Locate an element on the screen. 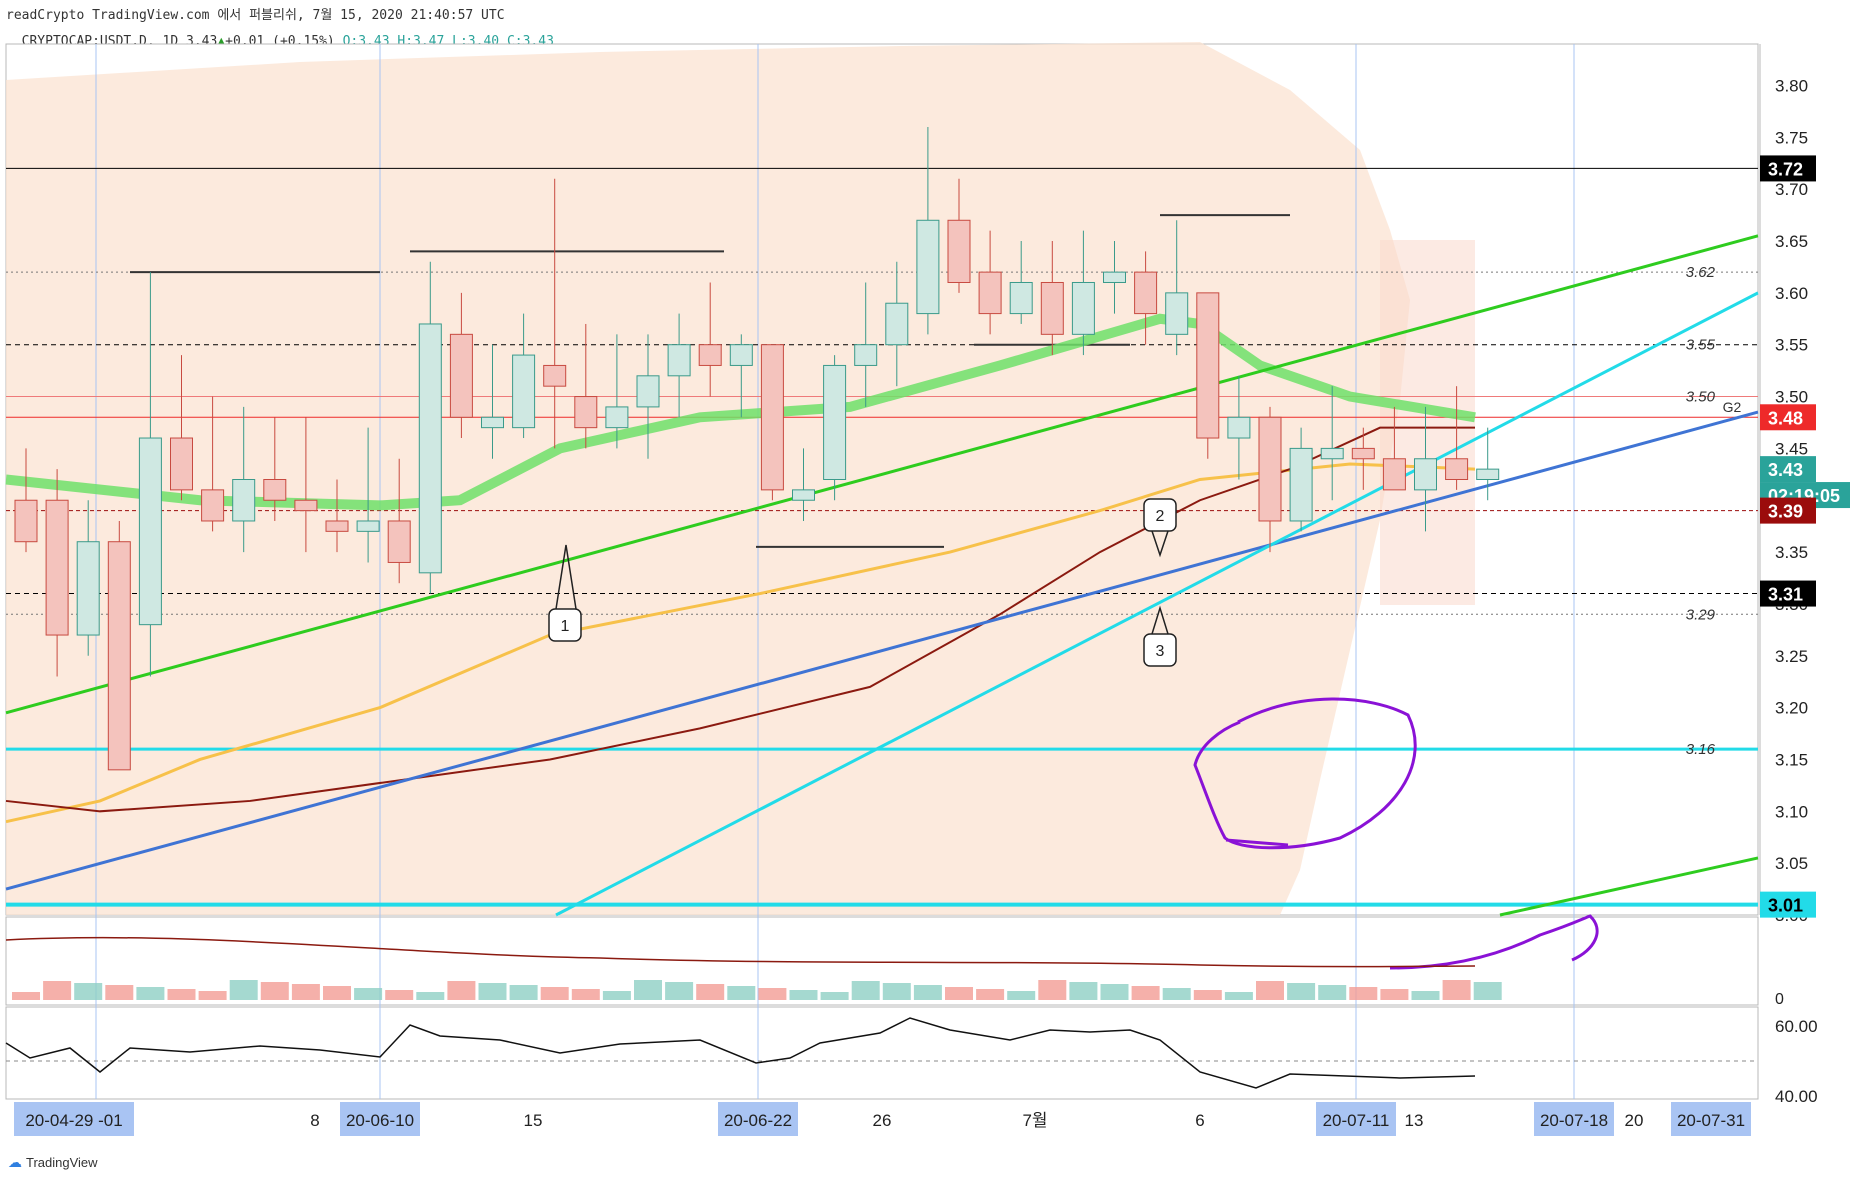  volume-ma-line is located at coordinates (740, 952).